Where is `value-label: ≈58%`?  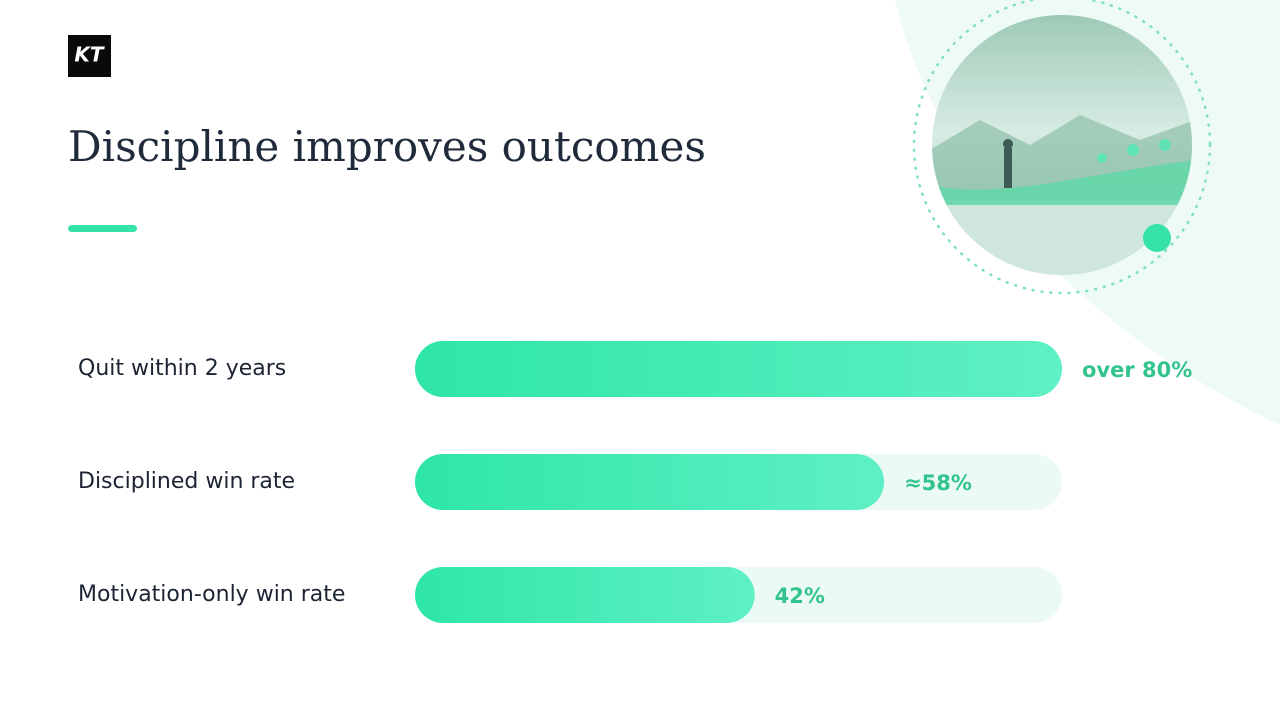
value-label: ≈58% is located at coordinates (938, 483).